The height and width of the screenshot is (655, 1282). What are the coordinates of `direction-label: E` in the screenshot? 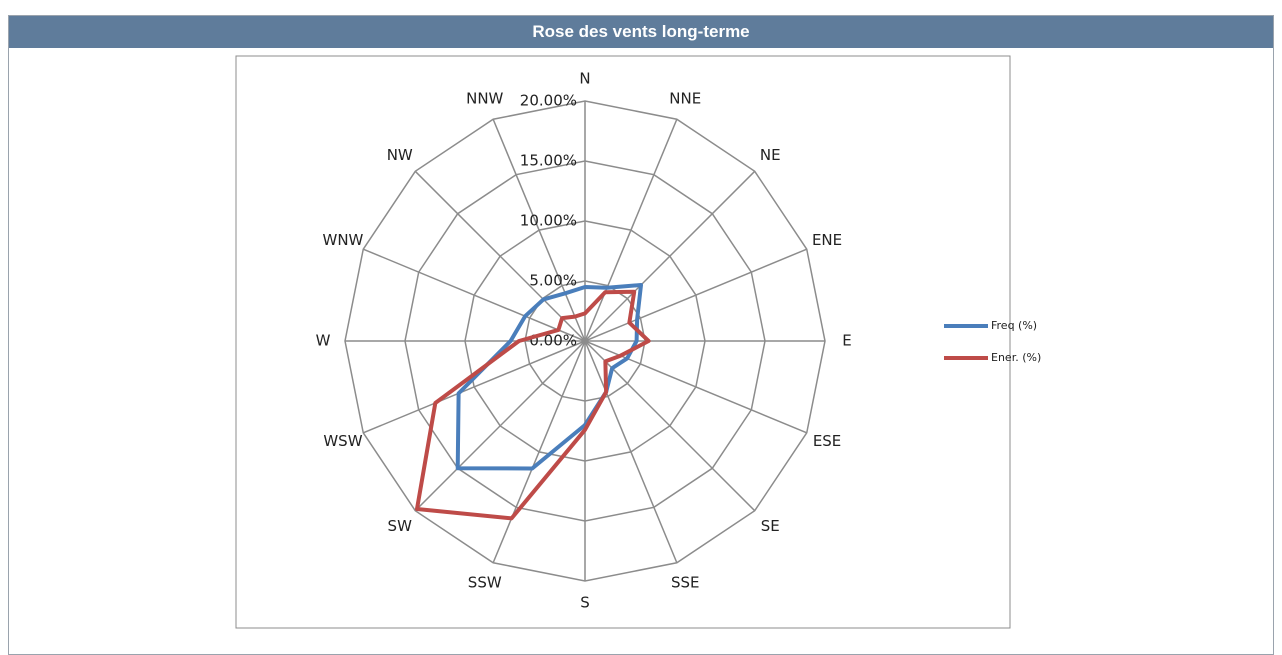 It's located at (846, 341).